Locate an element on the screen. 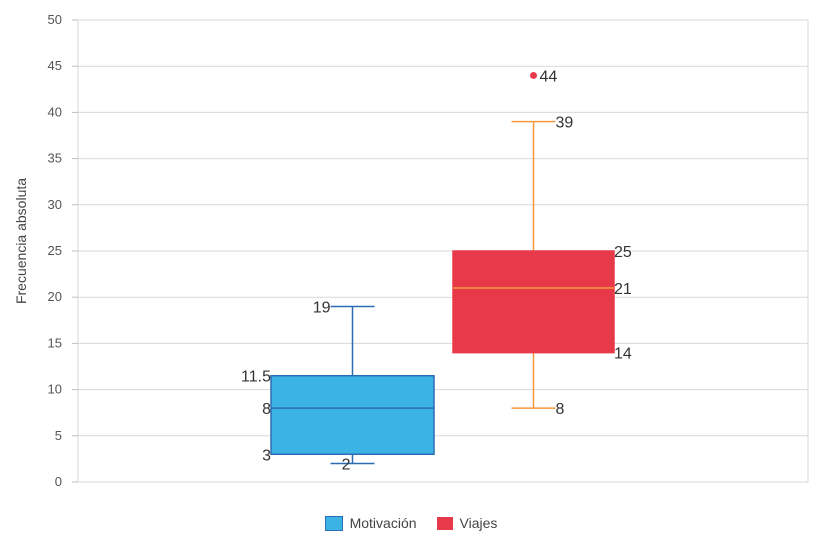 Image resolution: width=822 pixels, height=558 pixels. median-label: 21 is located at coordinates (623, 289).